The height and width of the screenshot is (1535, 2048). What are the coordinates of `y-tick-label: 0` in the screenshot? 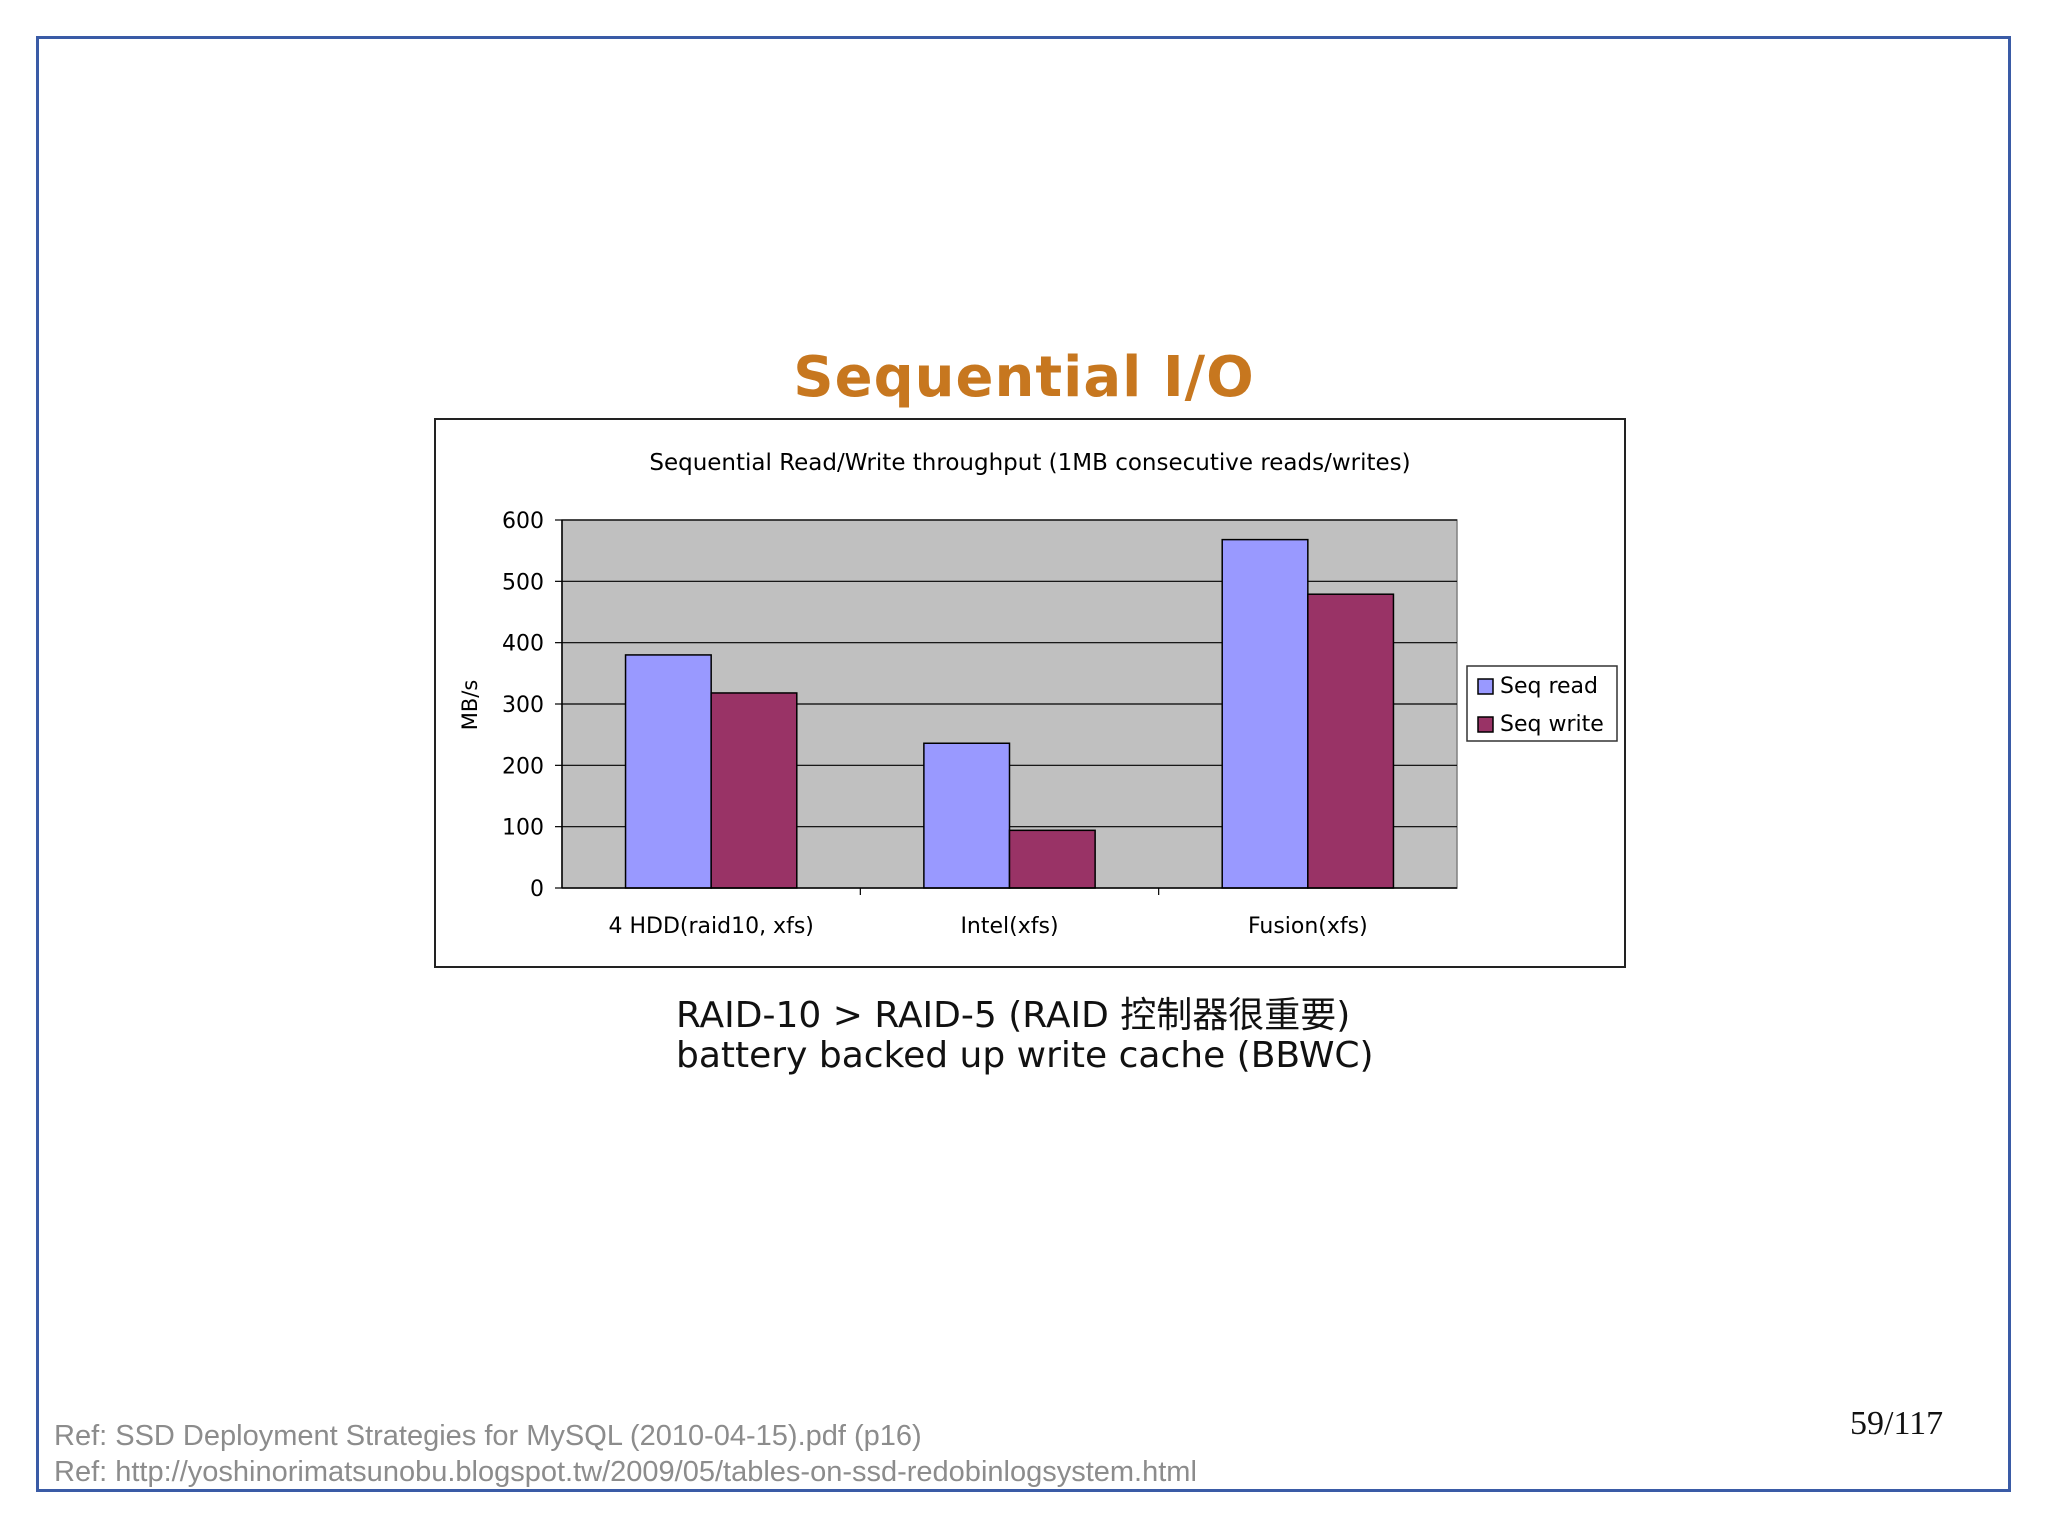 It's located at (537, 889).